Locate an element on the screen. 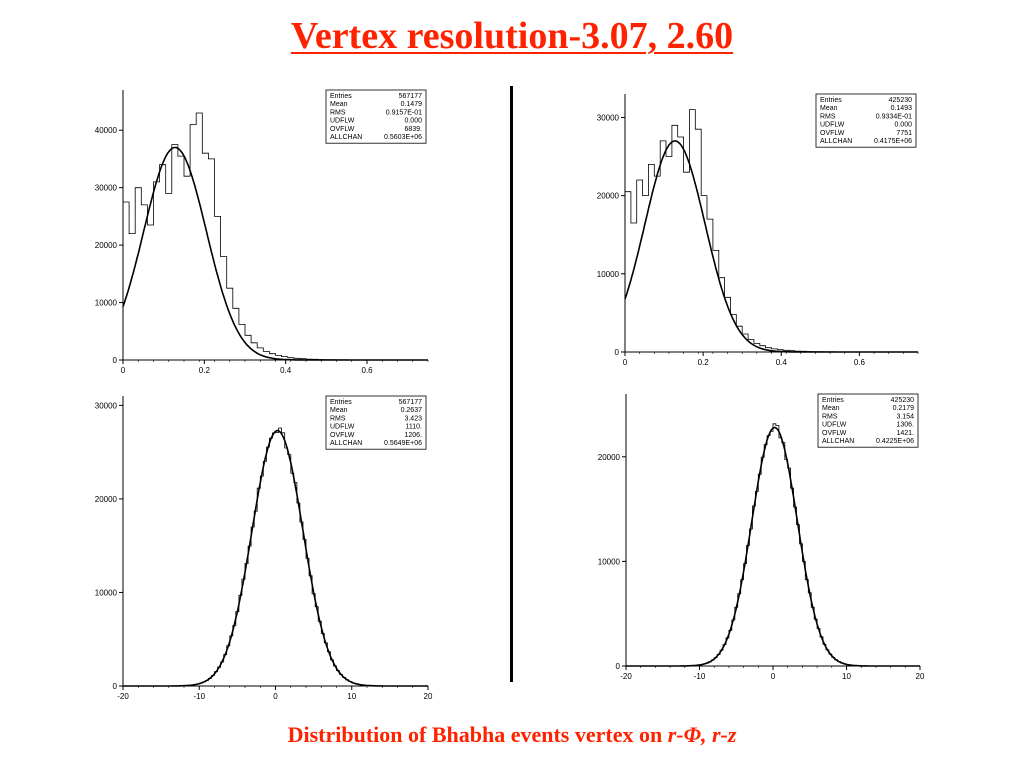 The width and height of the screenshot is (1024, 768). stats-value: 3.423 is located at coordinates (413, 418).